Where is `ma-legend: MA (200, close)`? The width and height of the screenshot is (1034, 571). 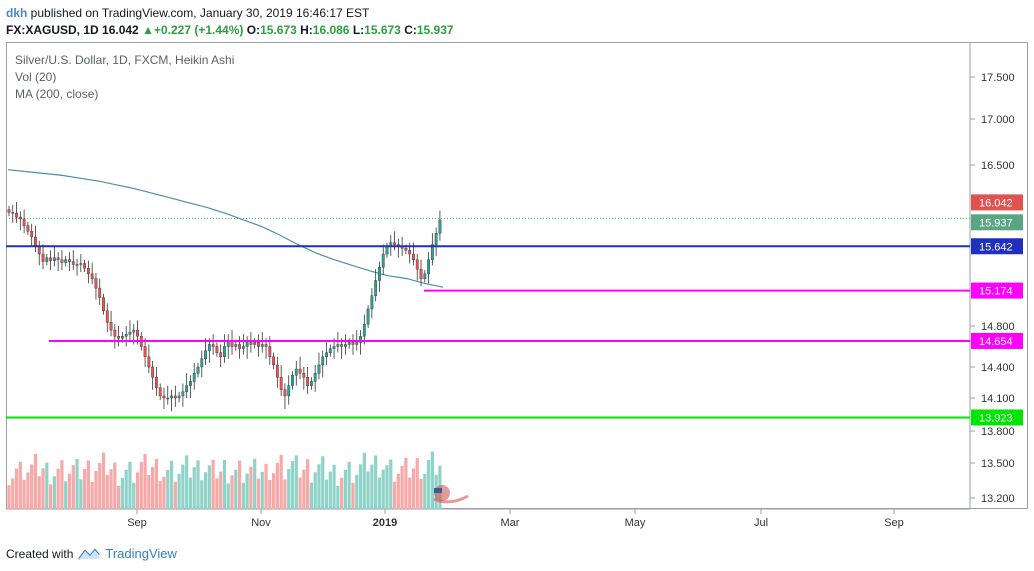
ma-legend: MA (200, close) is located at coordinates (57, 94).